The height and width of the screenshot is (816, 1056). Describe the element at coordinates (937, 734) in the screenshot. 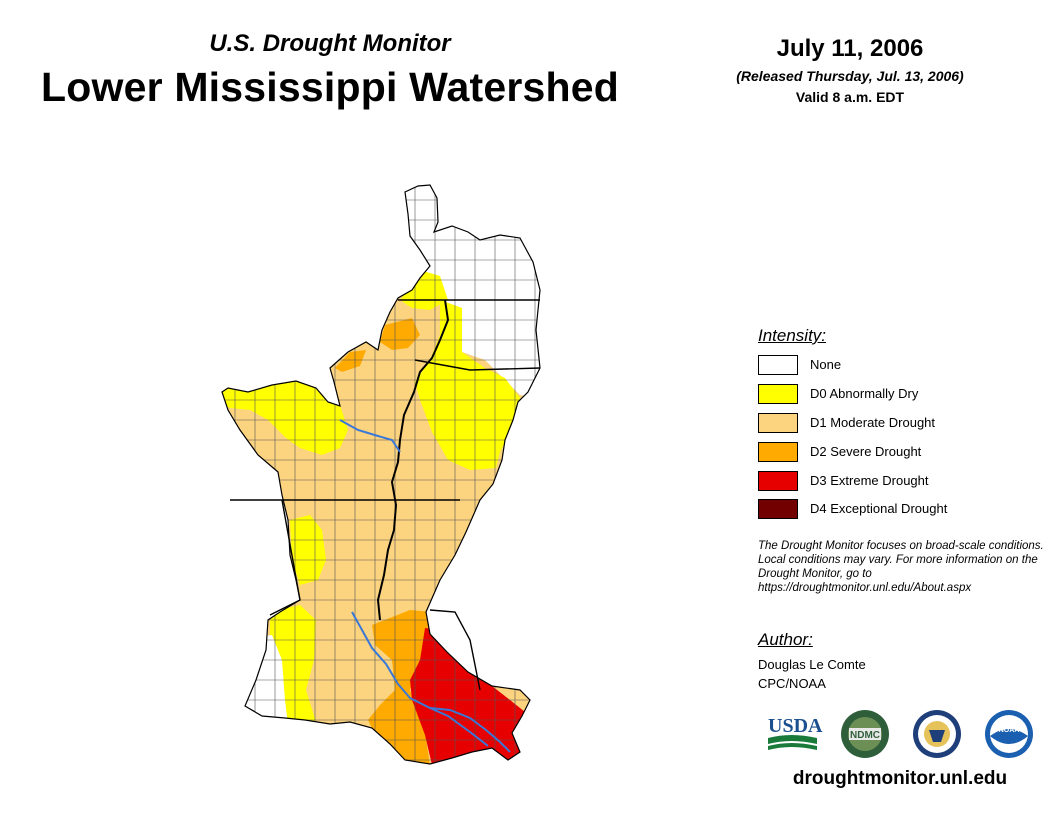

I see `doc-seal-logo` at that location.